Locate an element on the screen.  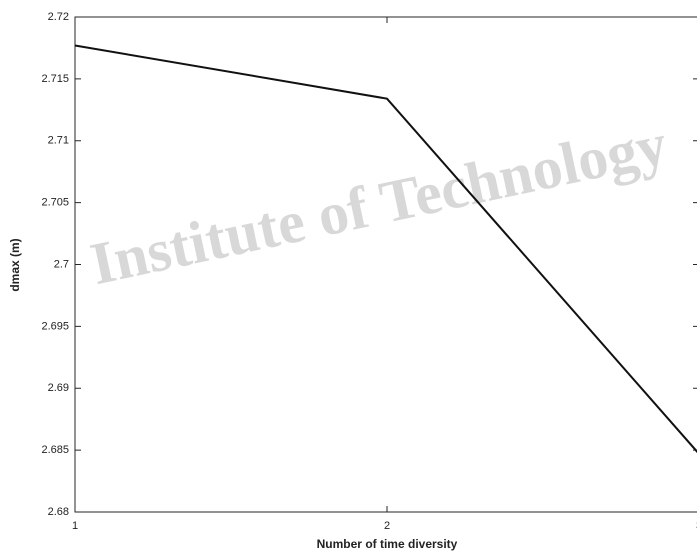
y-tick-label: 2.71 is located at coordinates (58, 141).